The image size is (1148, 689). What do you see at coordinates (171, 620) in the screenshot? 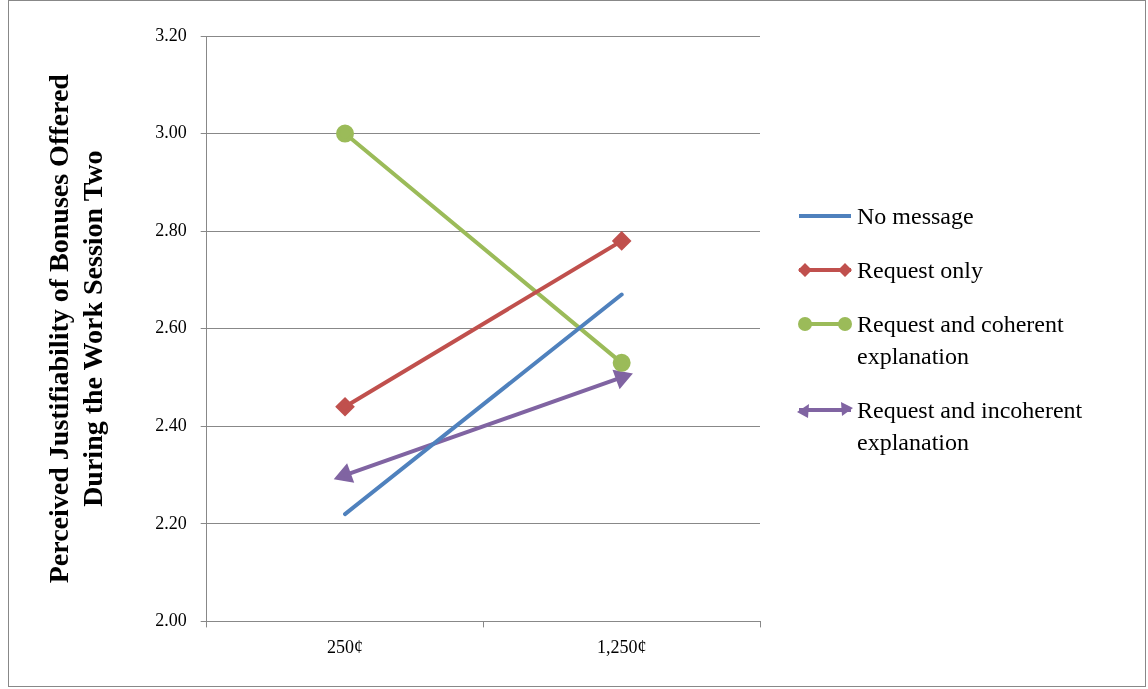
I see `y-tick-label: 2.00` at bounding box center [171, 620].